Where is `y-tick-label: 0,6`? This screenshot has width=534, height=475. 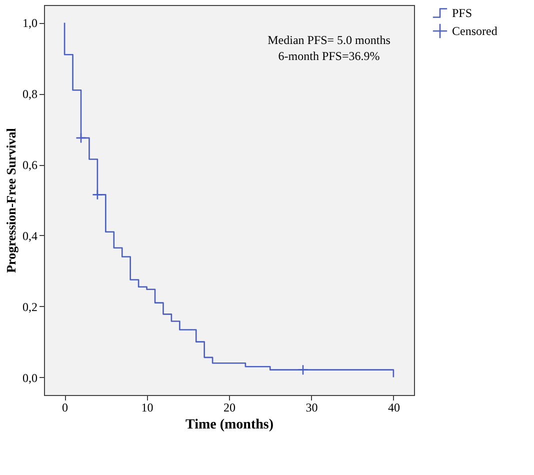
y-tick-label: 0,6 is located at coordinates (30, 165).